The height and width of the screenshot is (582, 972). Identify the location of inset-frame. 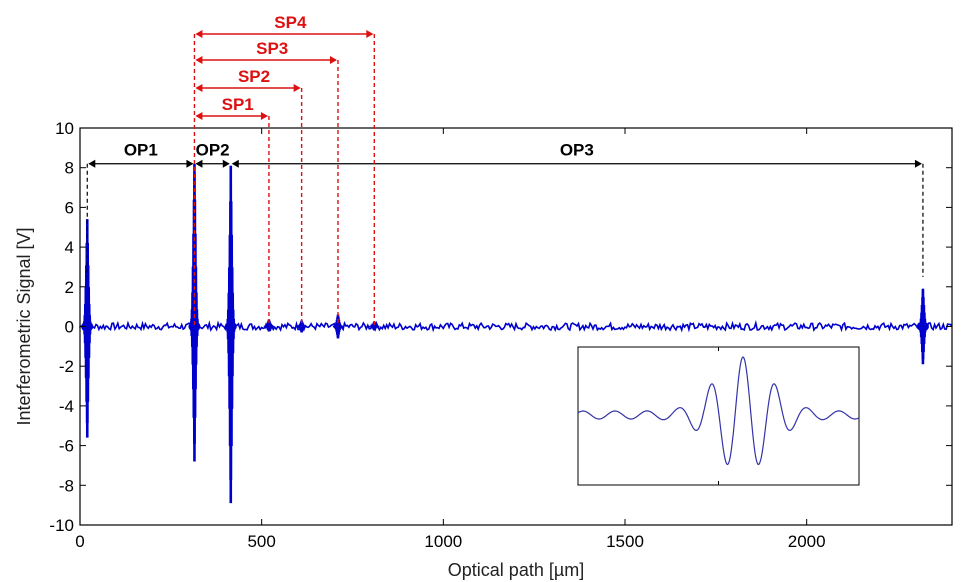
(718, 416).